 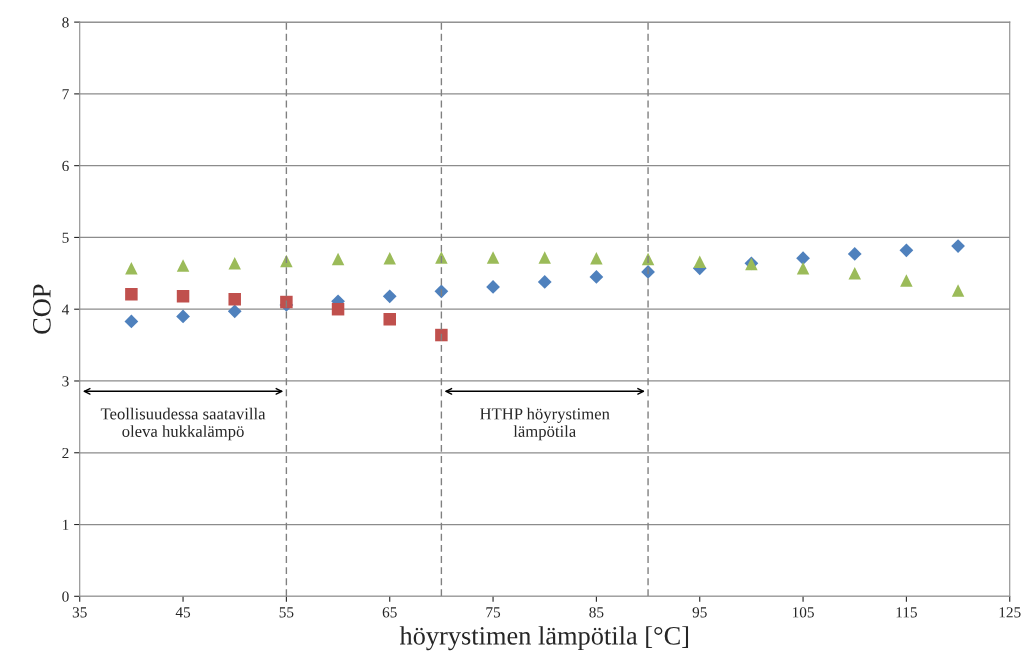 I want to click on y-tick-label: 5, so click(x=65, y=237).